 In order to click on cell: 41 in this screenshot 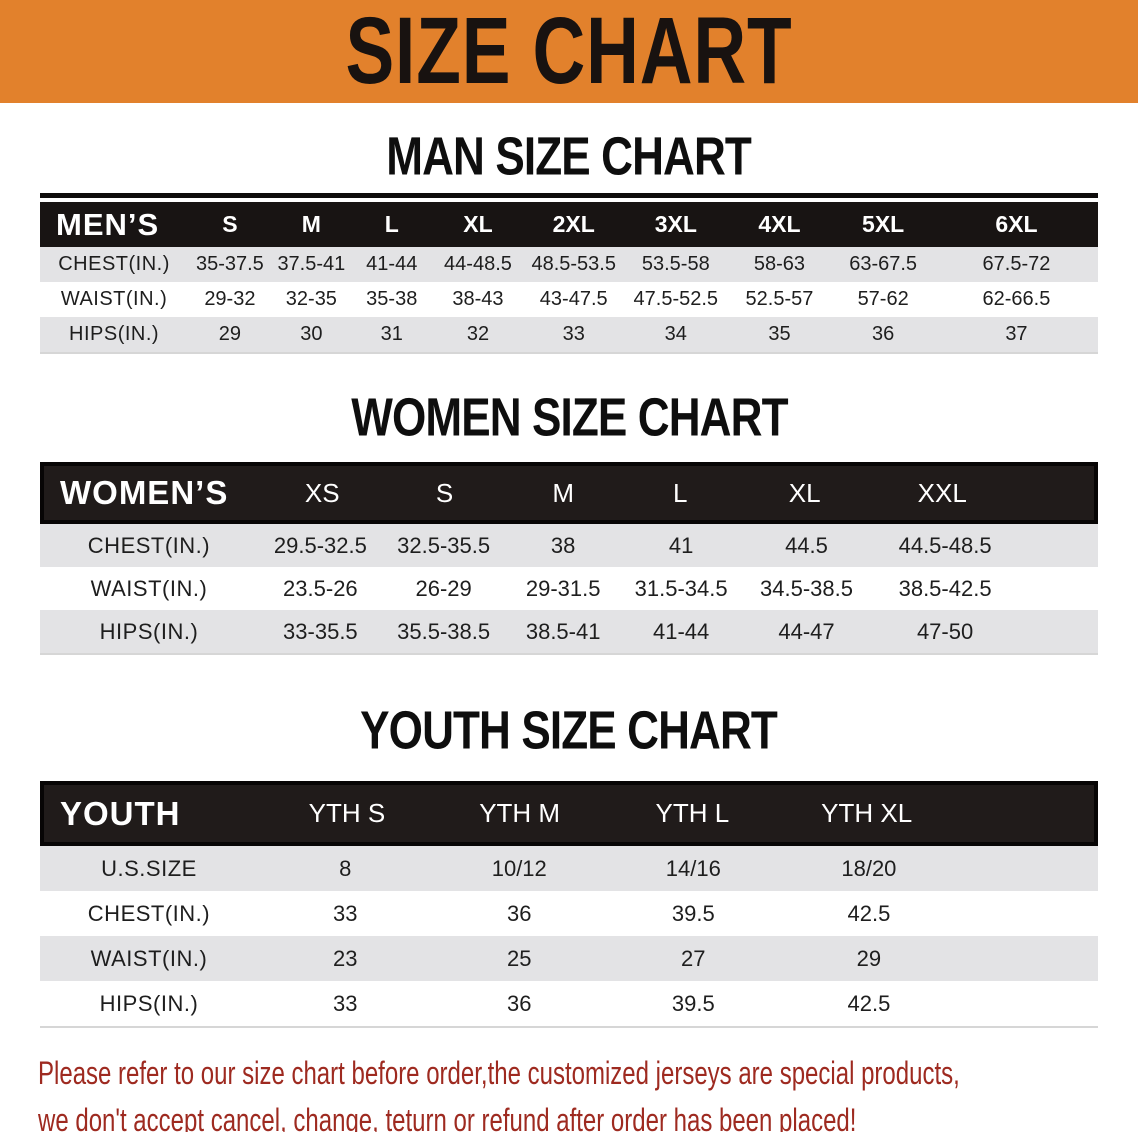, I will do `click(681, 545)`.